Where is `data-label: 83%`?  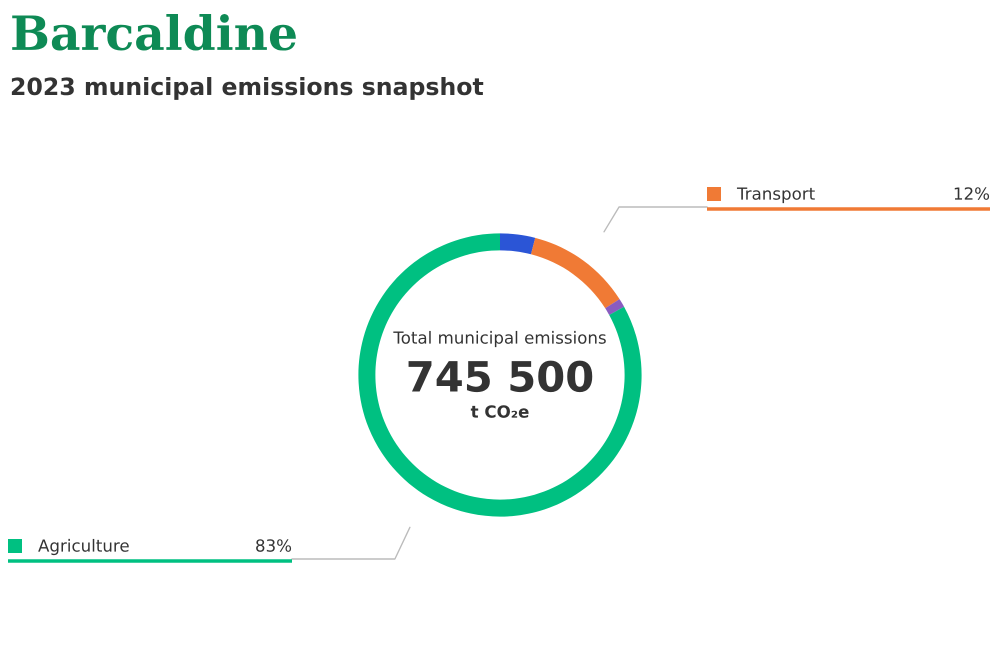
data-label: 83% is located at coordinates (274, 545).